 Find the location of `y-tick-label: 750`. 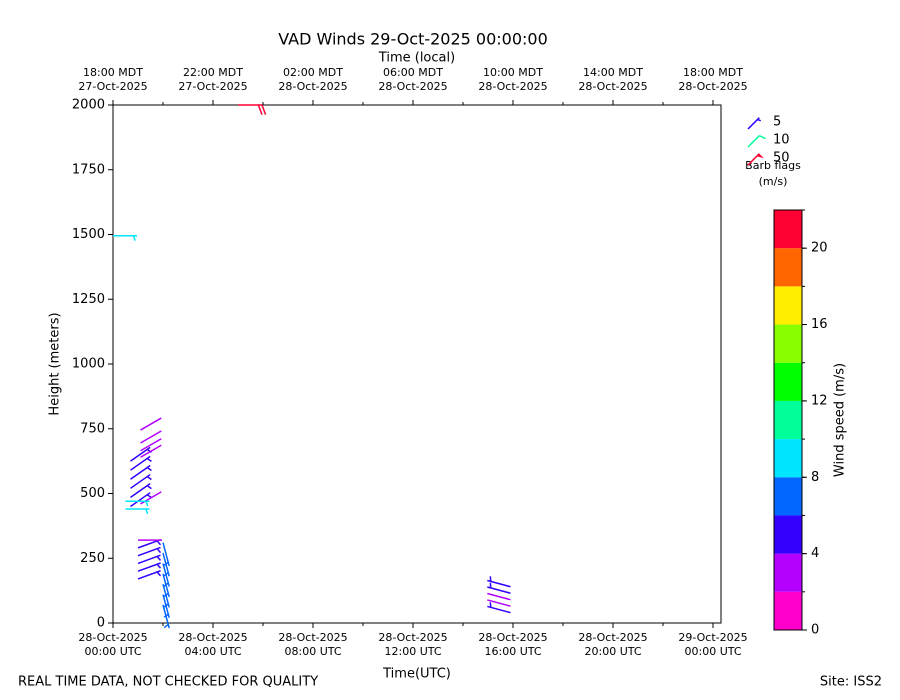

y-tick-label: 750 is located at coordinates (92, 428).